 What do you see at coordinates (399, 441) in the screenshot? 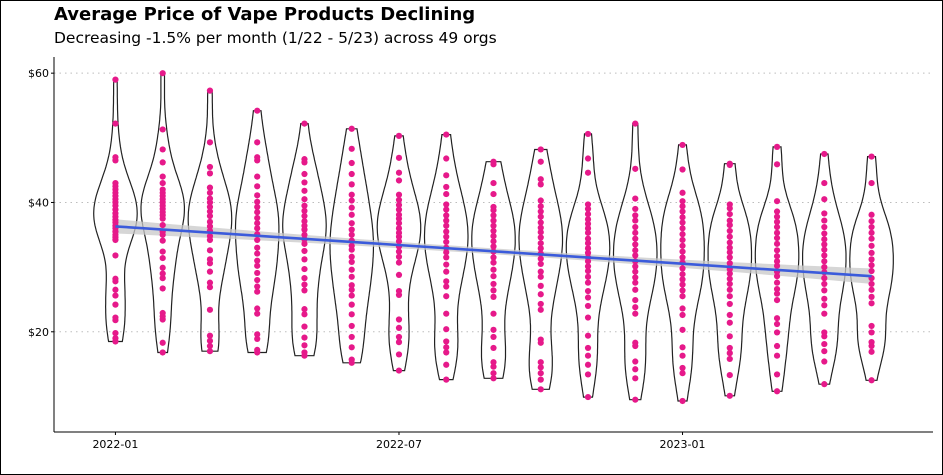
I see `x-axis: 2022-01 2022-07 2023-01` at bounding box center [399, 441].